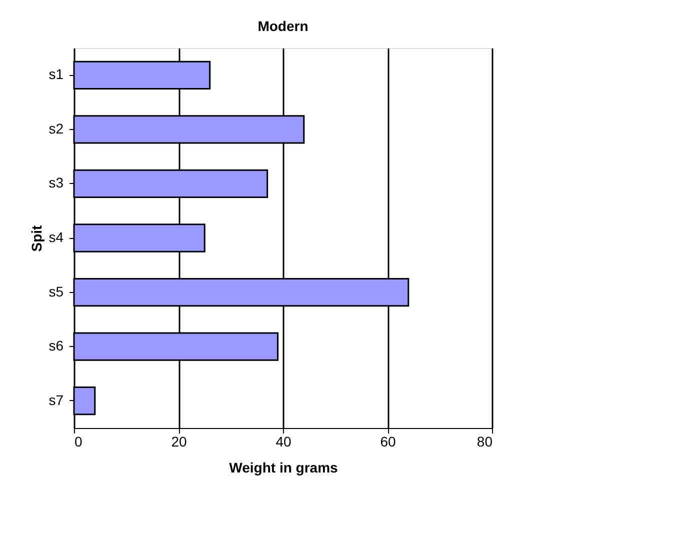  What do you see at coordinates (179, 442) in the screenshot?
I see `x-tick-label: 20` at bounding box center [179, 442].